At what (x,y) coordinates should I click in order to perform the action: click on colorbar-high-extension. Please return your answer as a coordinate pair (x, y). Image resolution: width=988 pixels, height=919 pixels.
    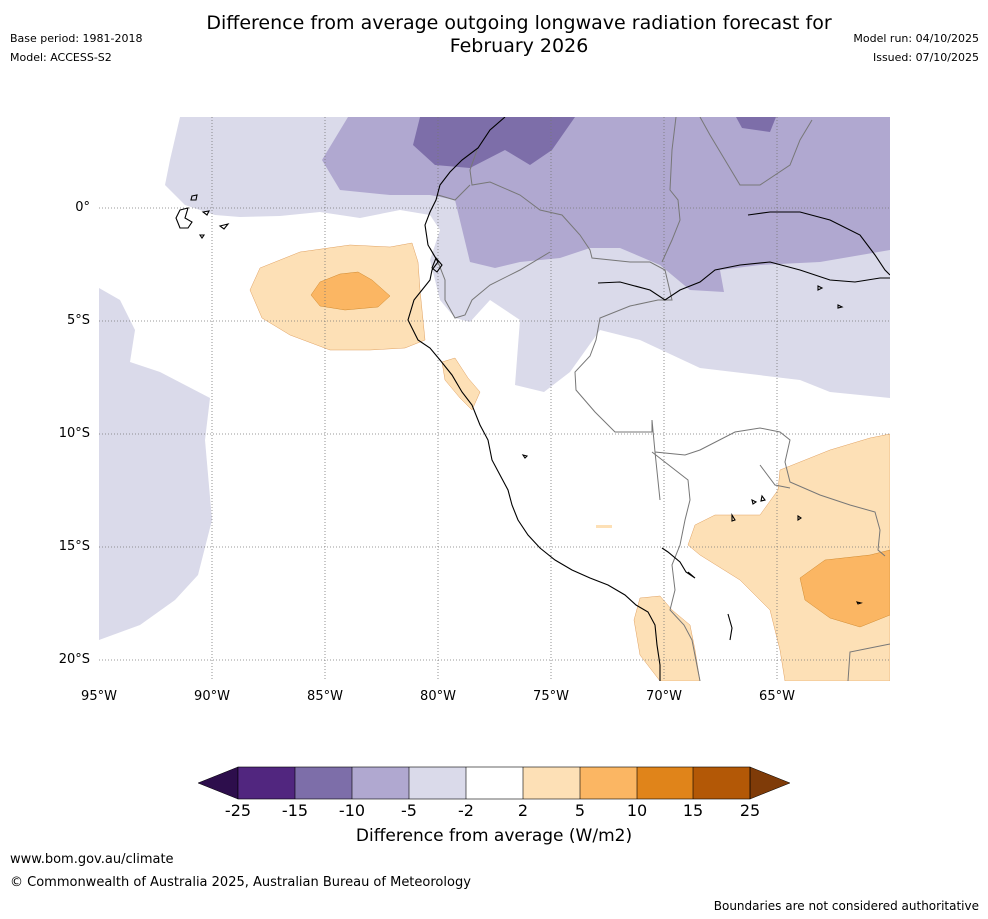
    Looking at the image, I should click on (770, 783).